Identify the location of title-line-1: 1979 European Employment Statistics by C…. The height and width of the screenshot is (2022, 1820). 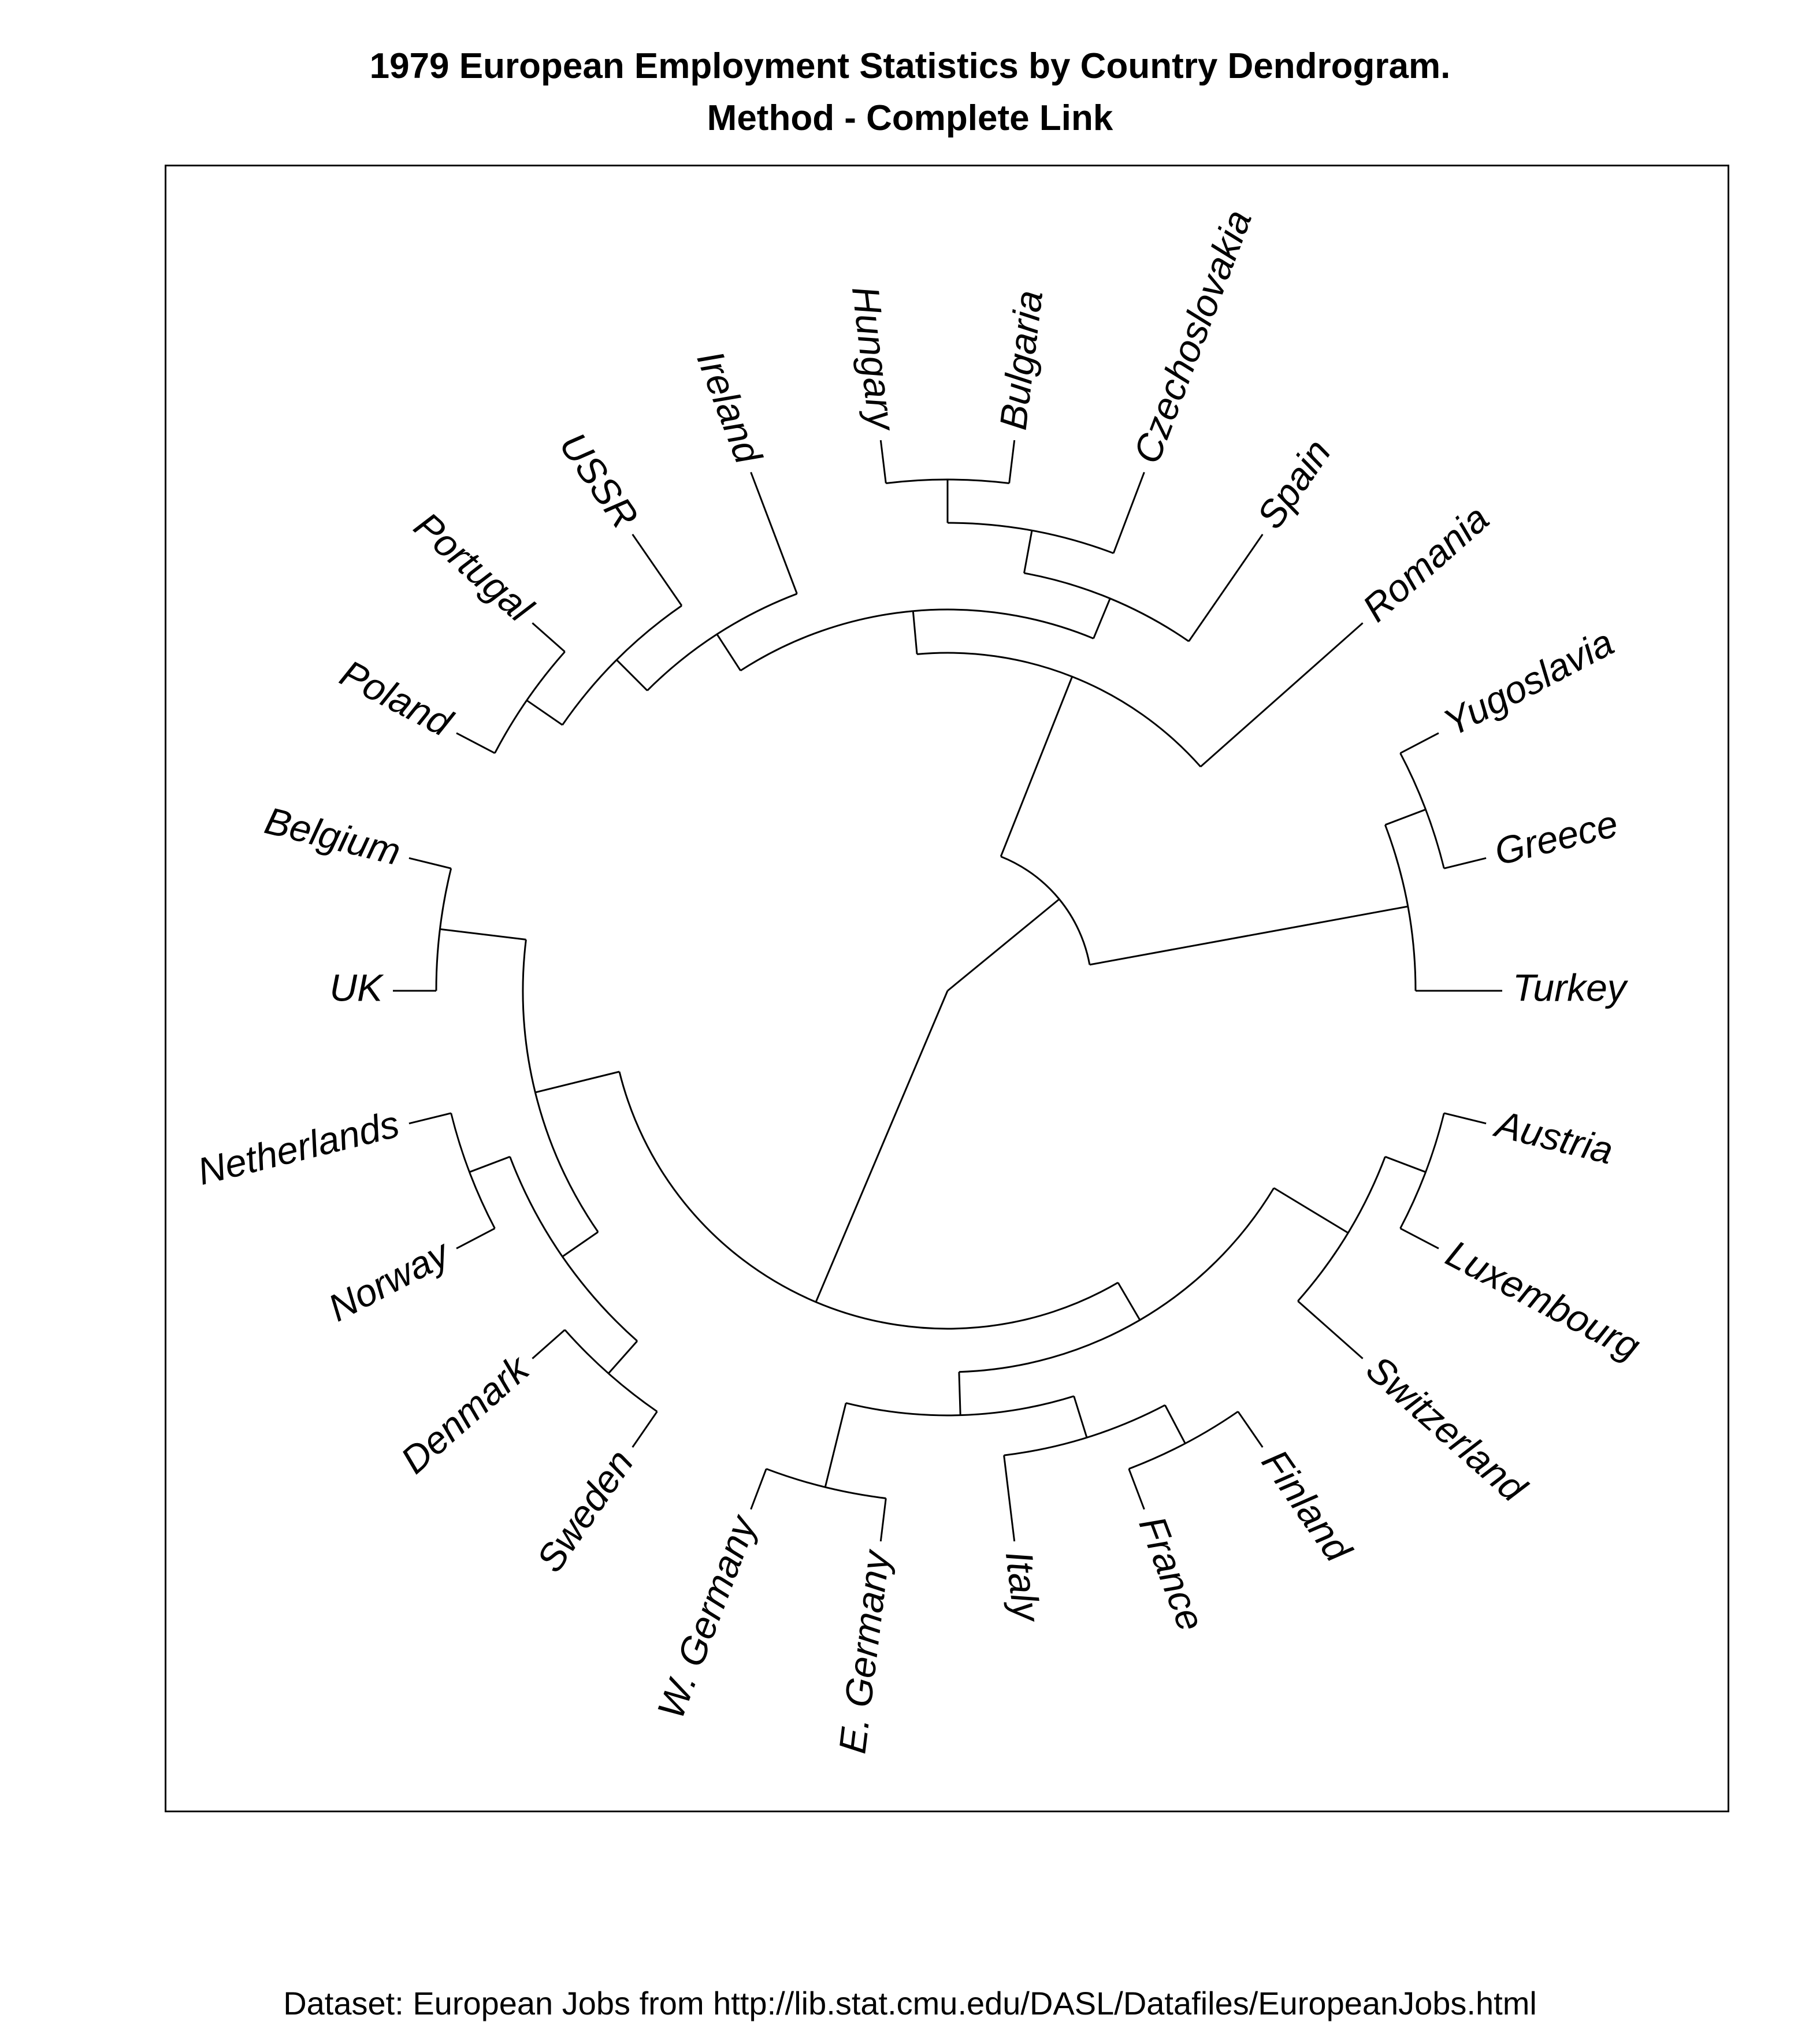
(910, 66).